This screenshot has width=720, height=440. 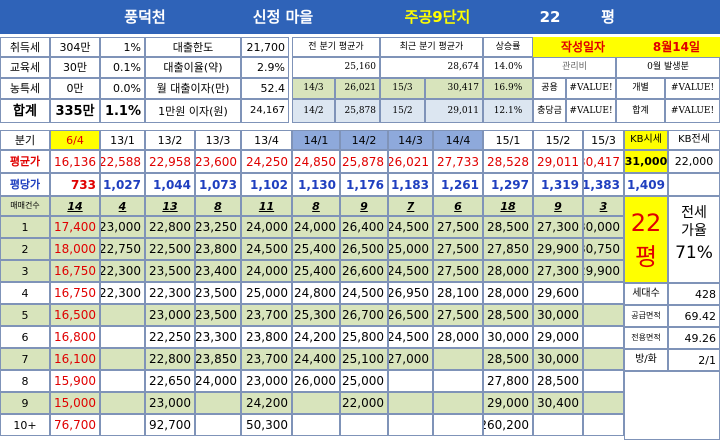 What do you see at coordinates (193, 88) in the screenshot?
I see `loan-label: 월 대출이자(만)` at bounding box center [193, 88].